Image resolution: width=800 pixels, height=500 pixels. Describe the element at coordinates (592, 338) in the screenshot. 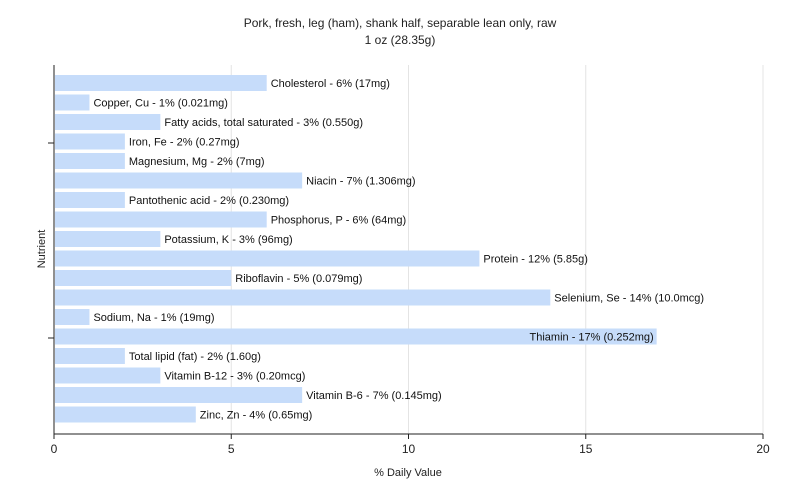

I see `bar-label: Thiamin - 17% (0.252mg)` at that location.